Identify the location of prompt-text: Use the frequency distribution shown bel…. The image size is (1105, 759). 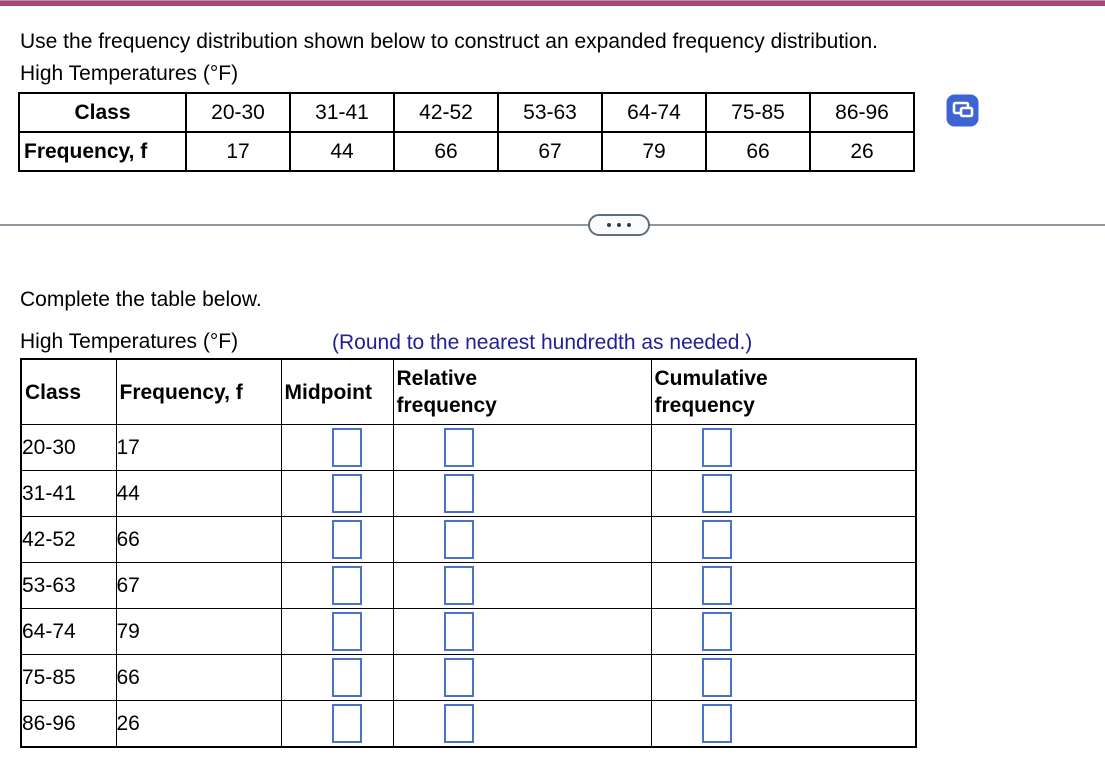
(449, 41).